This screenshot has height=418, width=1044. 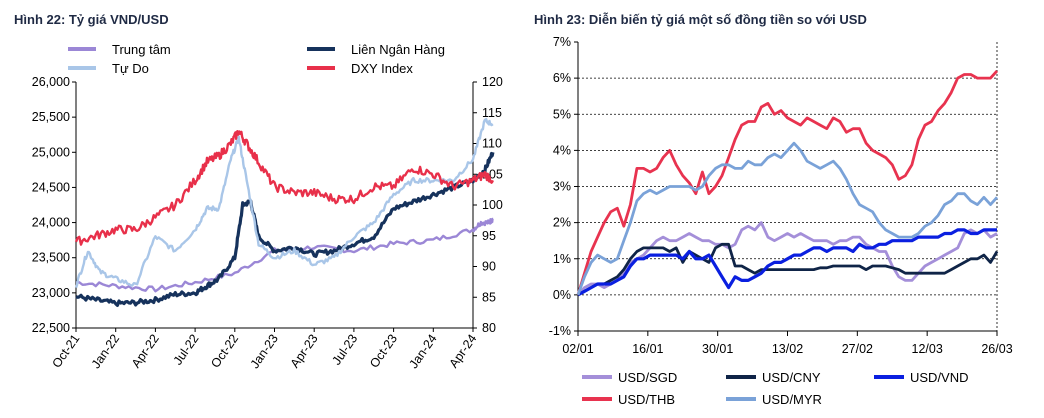 I want to click on chart1-line-dxy-index, so click(x=284, y=187).